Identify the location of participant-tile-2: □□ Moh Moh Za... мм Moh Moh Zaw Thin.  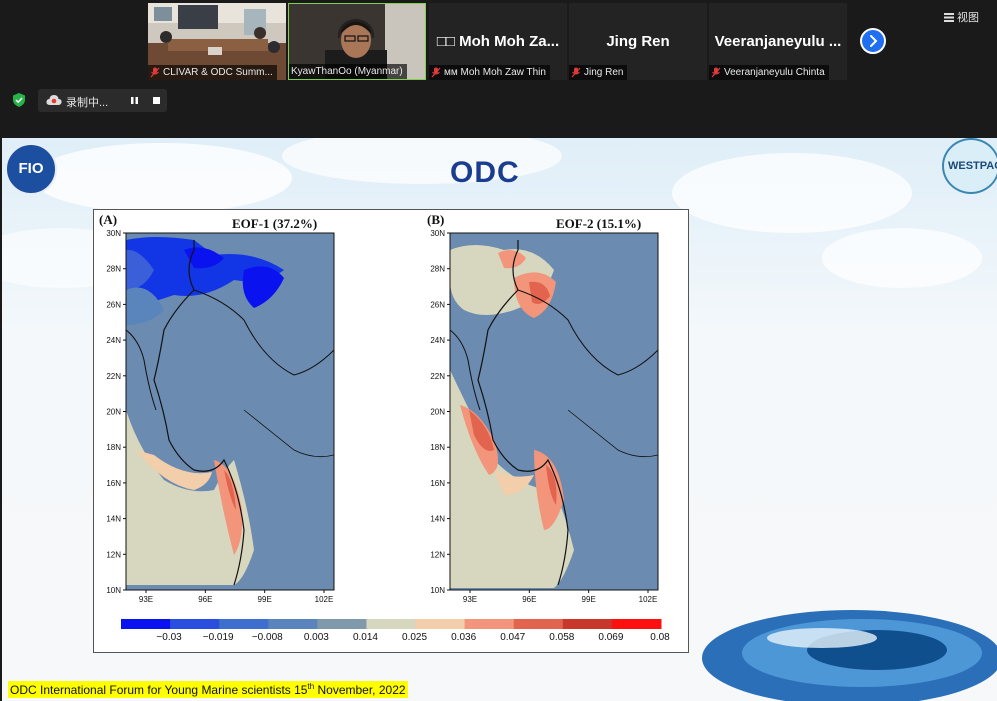
(498, 41).